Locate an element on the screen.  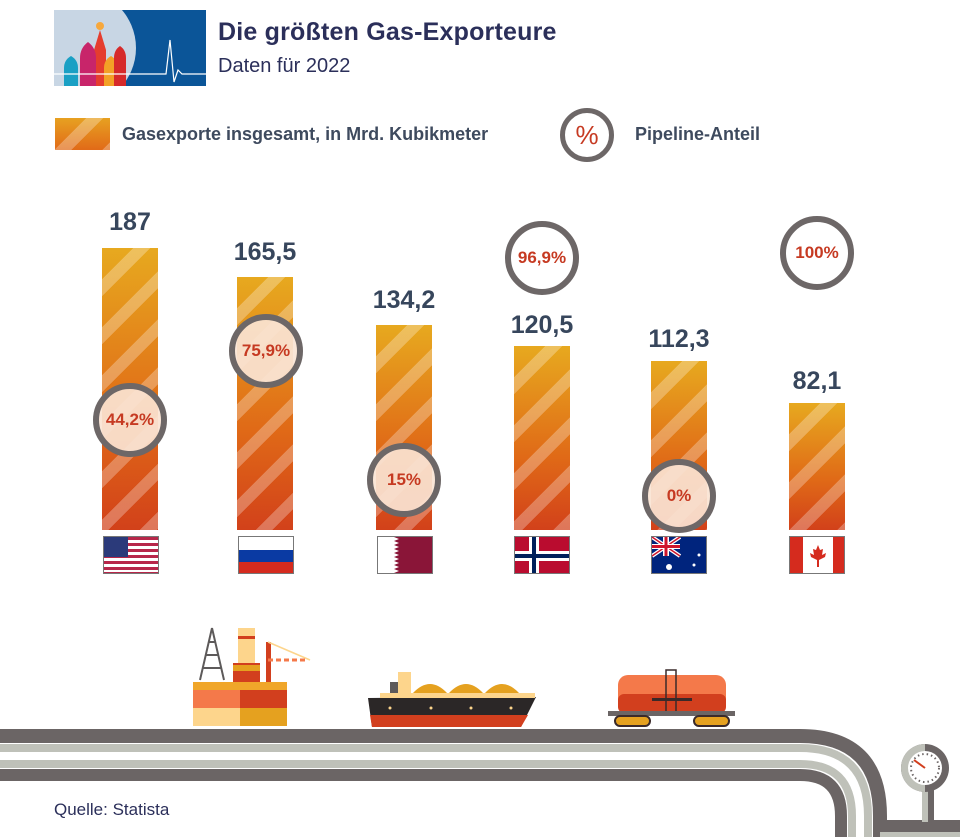
legend-bars-label: Gasexporte insgesamt, in Mrd. Kubikmeter is located at coordinates (305, 134).